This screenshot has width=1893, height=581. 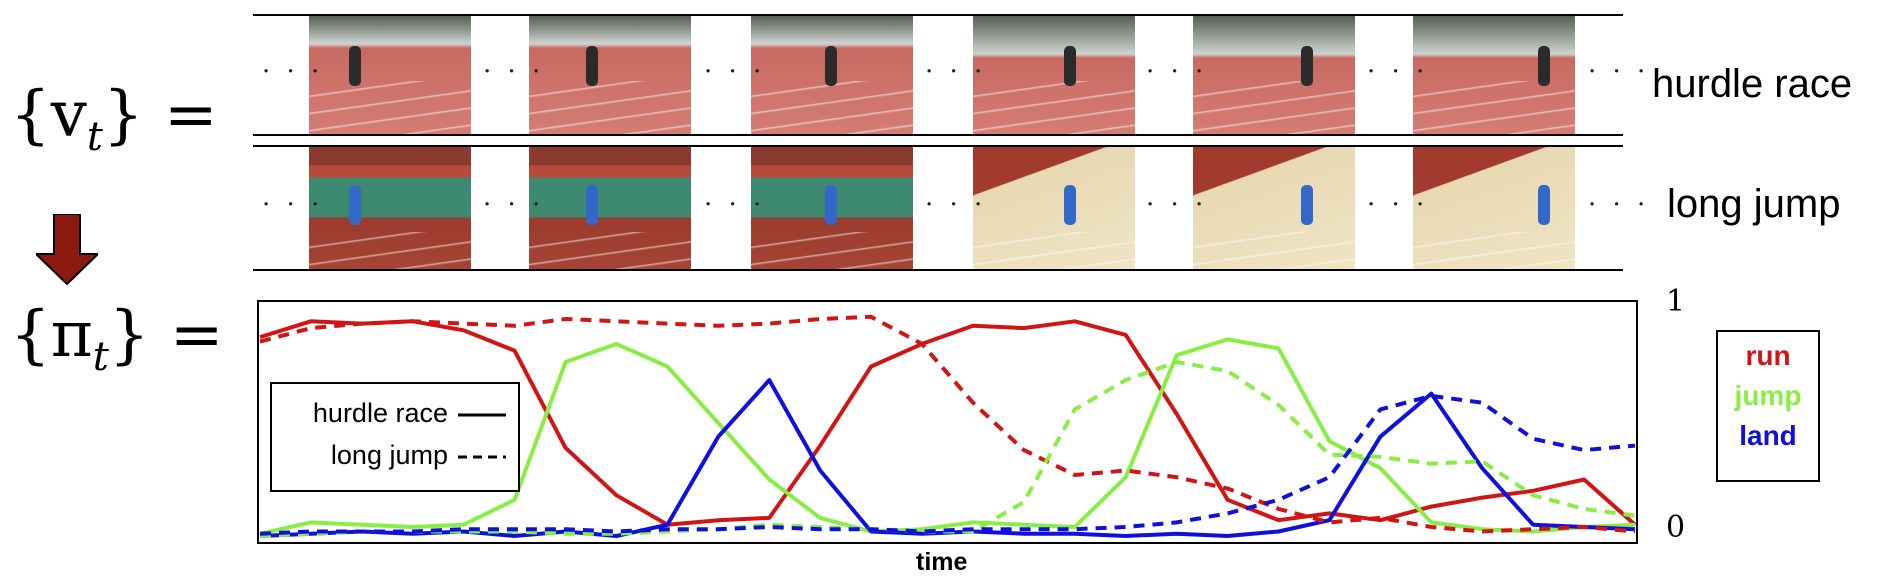 What do you see at coordinates (514, 72) in the screenshot?
I see `hurdle-ellipsis-2: · · ·` at bounding box center [514, 72].